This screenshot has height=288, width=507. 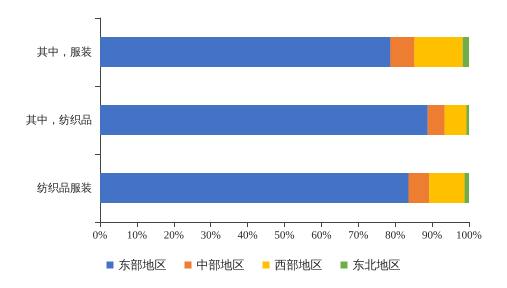 I want to click on legend-label: 中部地区, so click(x=220, y=265).